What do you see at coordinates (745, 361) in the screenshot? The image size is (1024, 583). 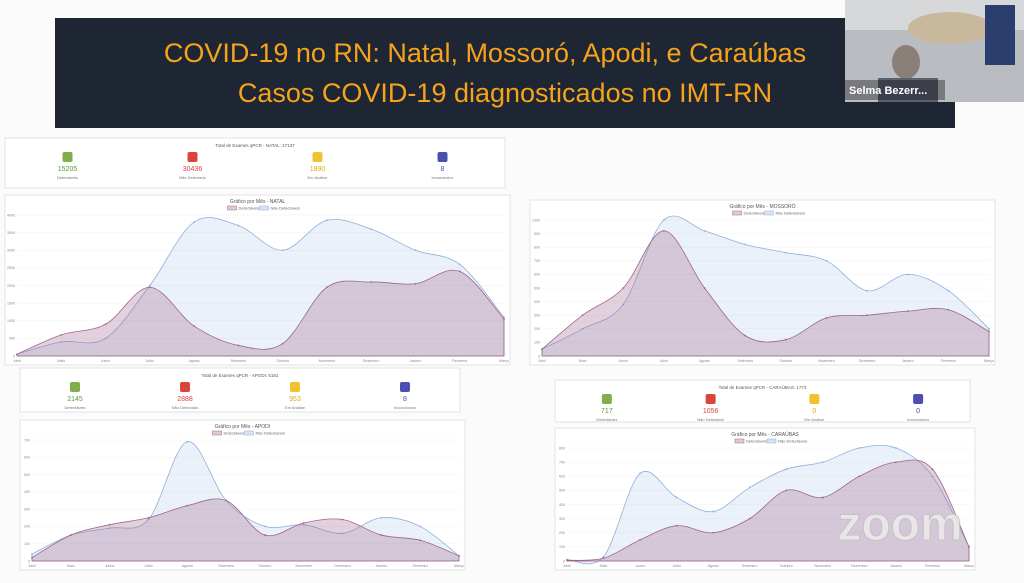 I see `x-tick-label: Setembro` at bounding box center [745, 361].